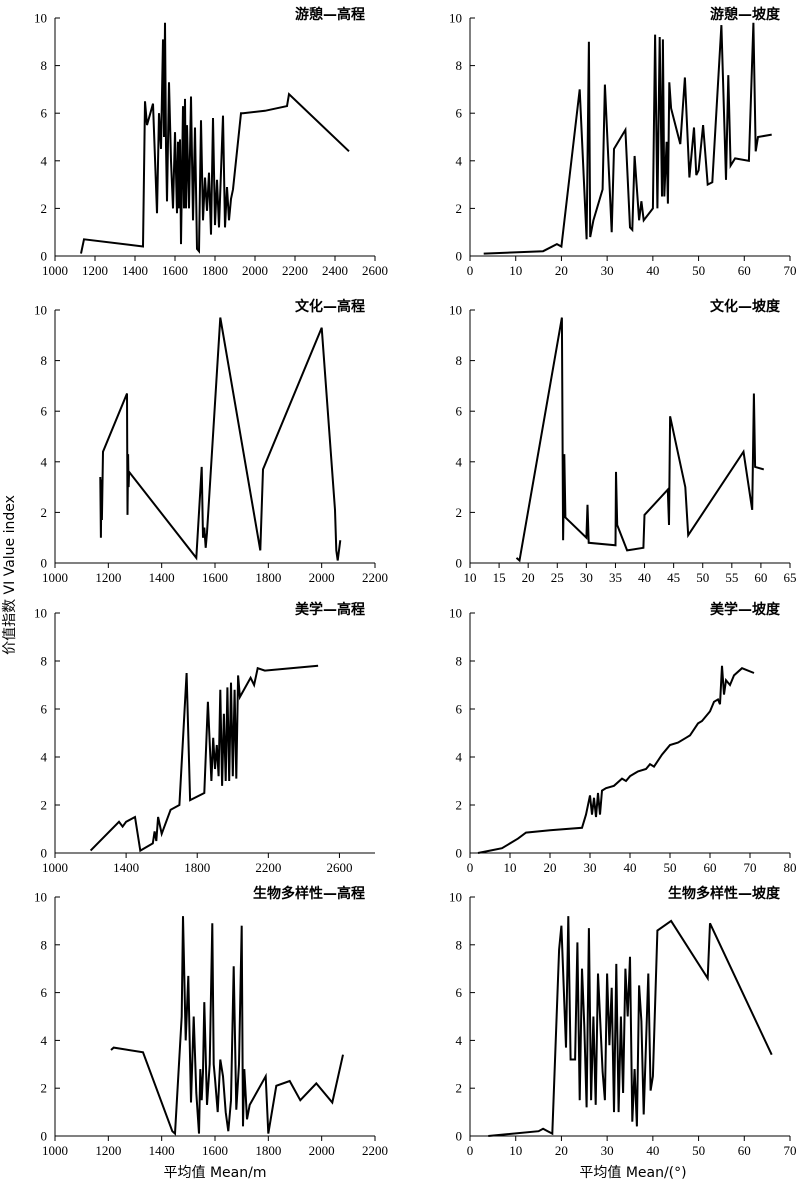 This screenshot has height=1183, width=800. What do you see at coordinates (215, 1173) in the screenshot?
I see `left-x-axis-title: 平均值 Mean/m` at bounding box center [215, 1173].